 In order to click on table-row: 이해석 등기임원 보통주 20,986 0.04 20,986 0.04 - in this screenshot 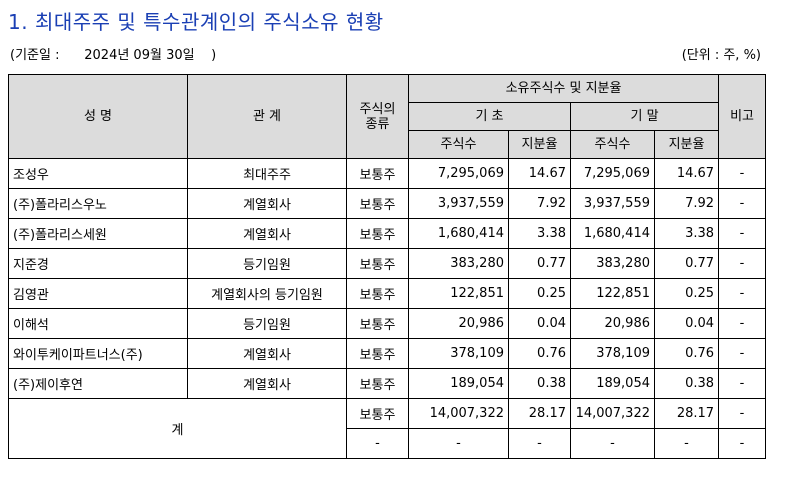, I will do `click(387, 323)`.